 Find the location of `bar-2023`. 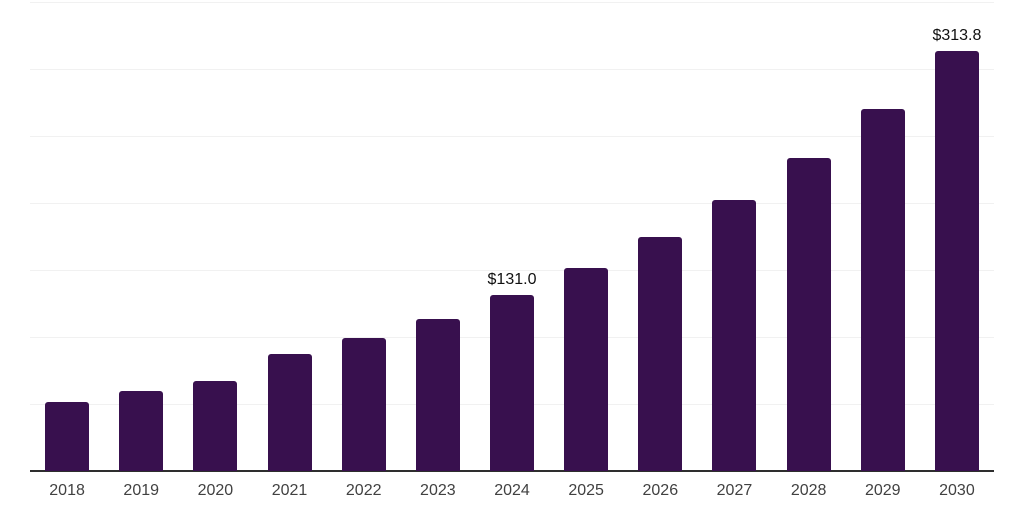

bar-2023 is located at coordinates (437, 394).